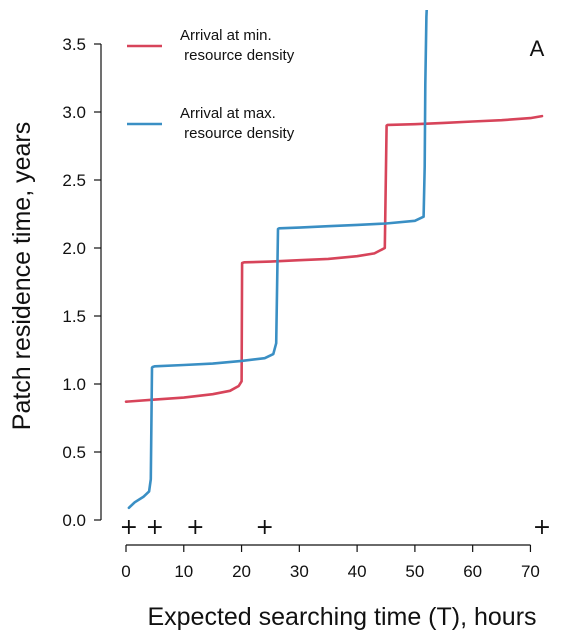 The height and width of the screenshot is (640, 573). I want to click on y-tick-label: 1.0, so click(74, 384).